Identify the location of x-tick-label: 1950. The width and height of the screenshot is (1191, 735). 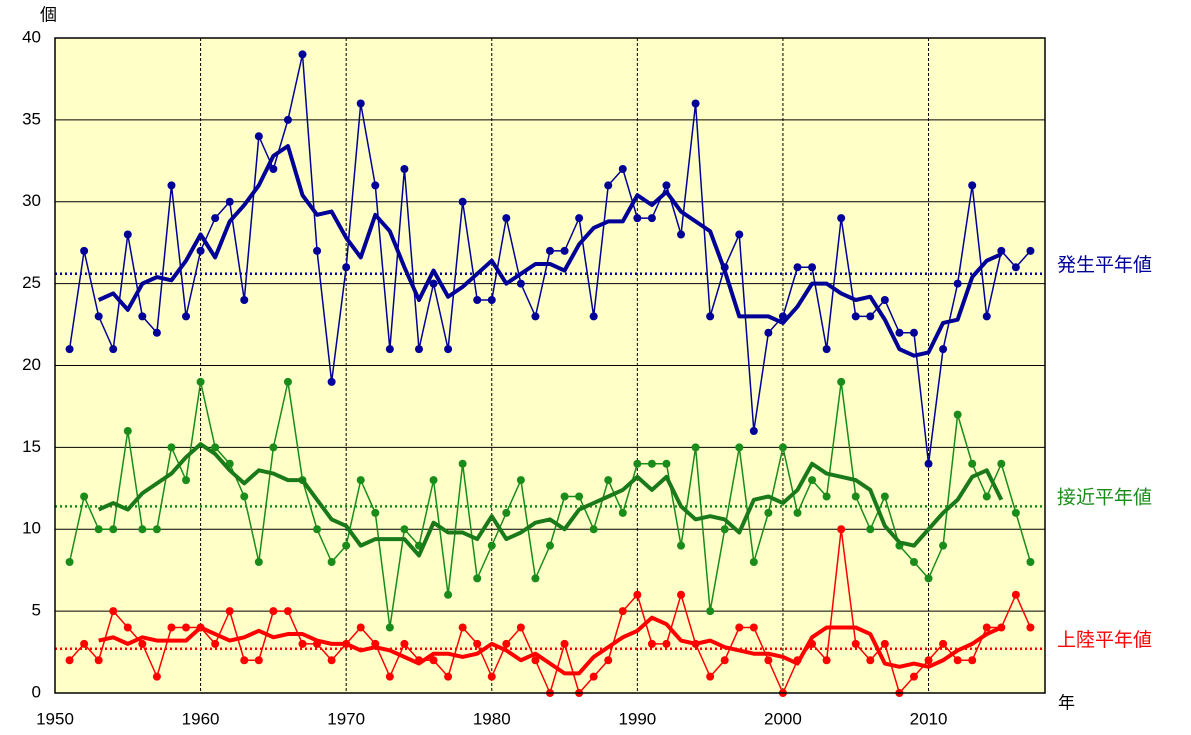
(55, 718).